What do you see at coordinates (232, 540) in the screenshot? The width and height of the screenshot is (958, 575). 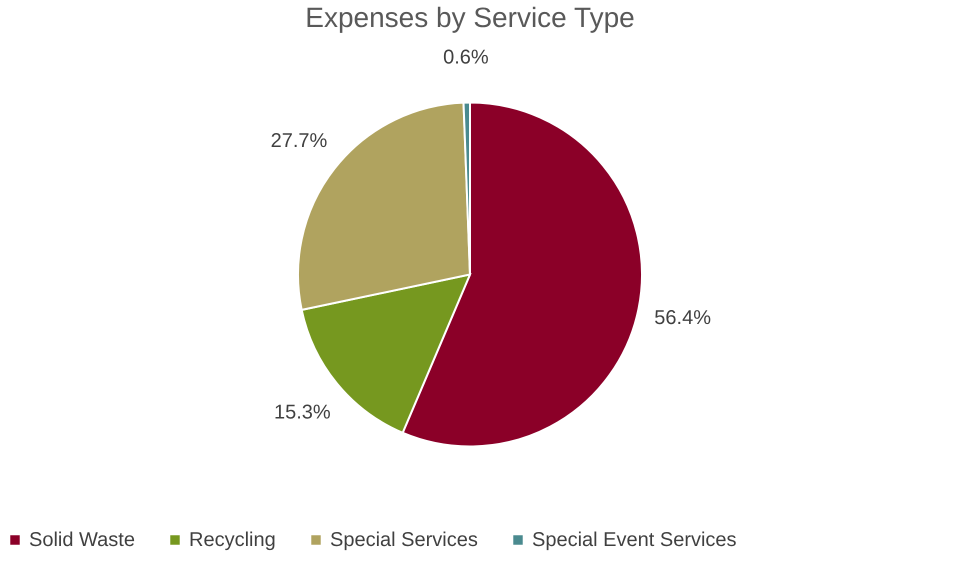 I see `legend-label: Recycling` at bounding box center [232, 540].